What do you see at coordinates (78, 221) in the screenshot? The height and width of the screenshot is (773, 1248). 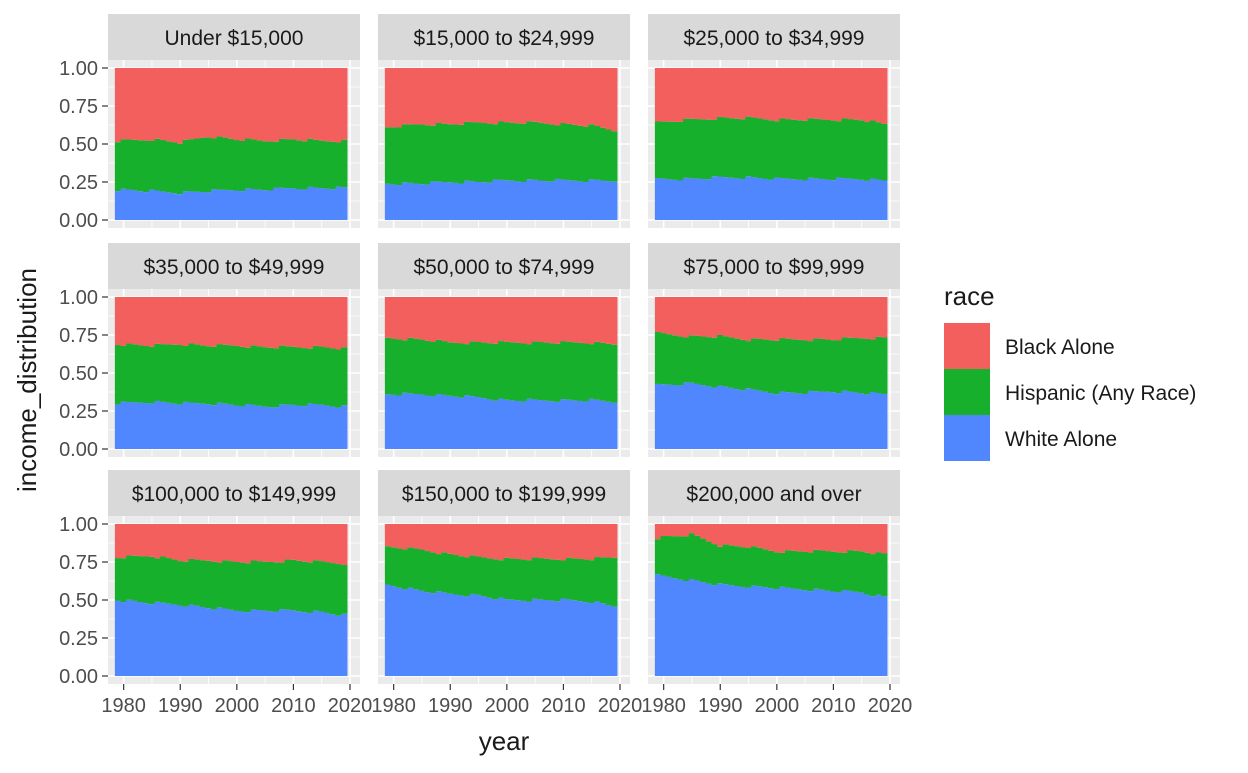 I see `y-tick-label: 0.00` at bounding box center [78, 221].